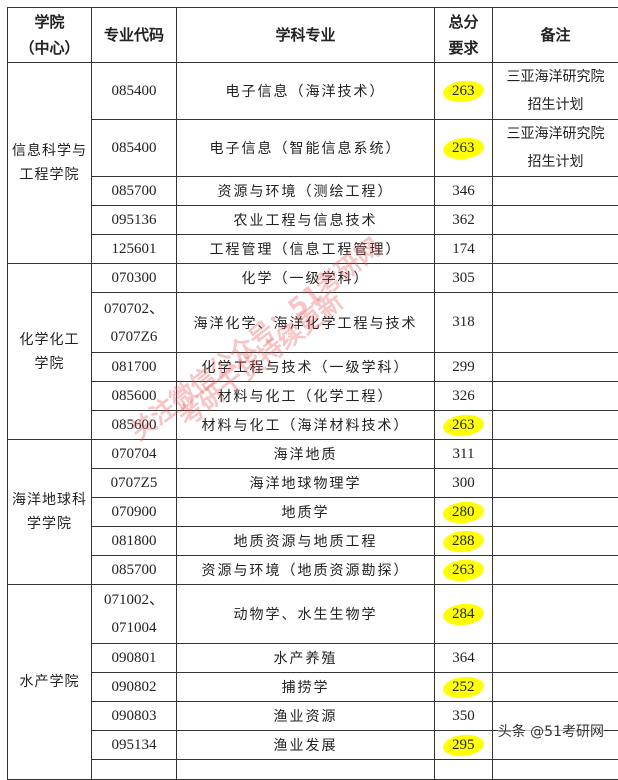  I want to click on major-cell: 海洋地球物理学, so click(306, 483).